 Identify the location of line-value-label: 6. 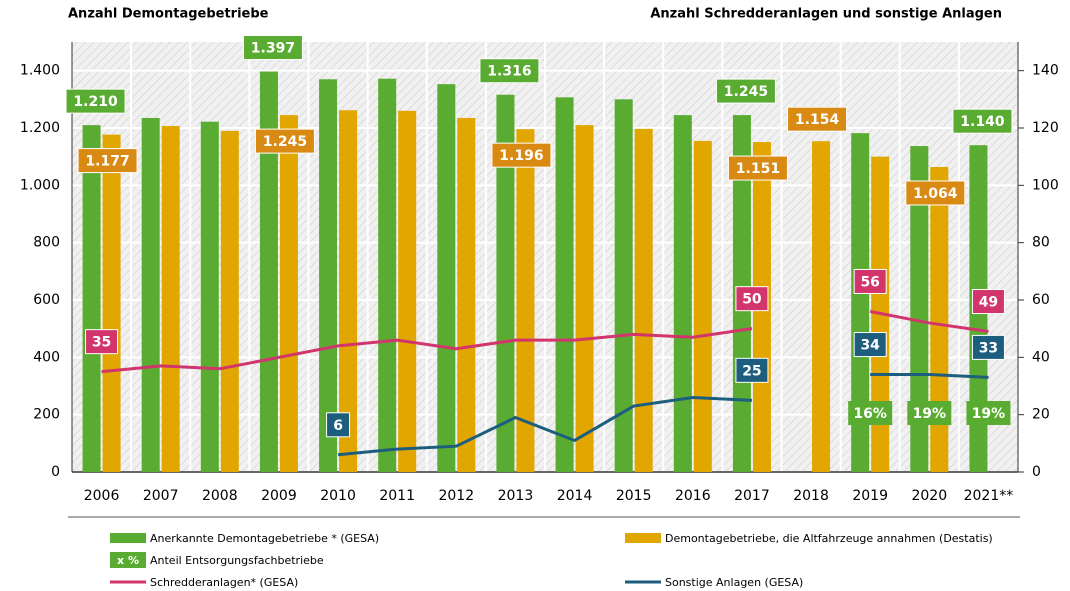
(338, 426).